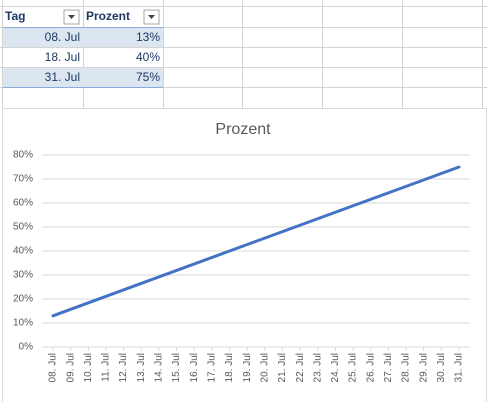 The width and height of the screenshot is (487, 402). What do you see at coordinates (62, 57) in the screenshot?
I see `cell: 18. Jul` at bounding box center [62, 57].